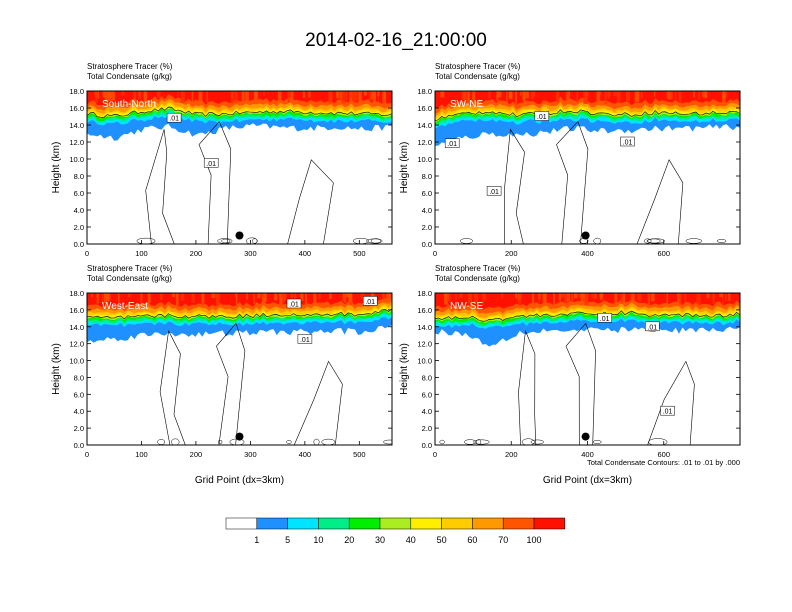 The width and height of the screenshot is (792, 612). I want to click on y-tick-label: 10.0, so click(424, 361).